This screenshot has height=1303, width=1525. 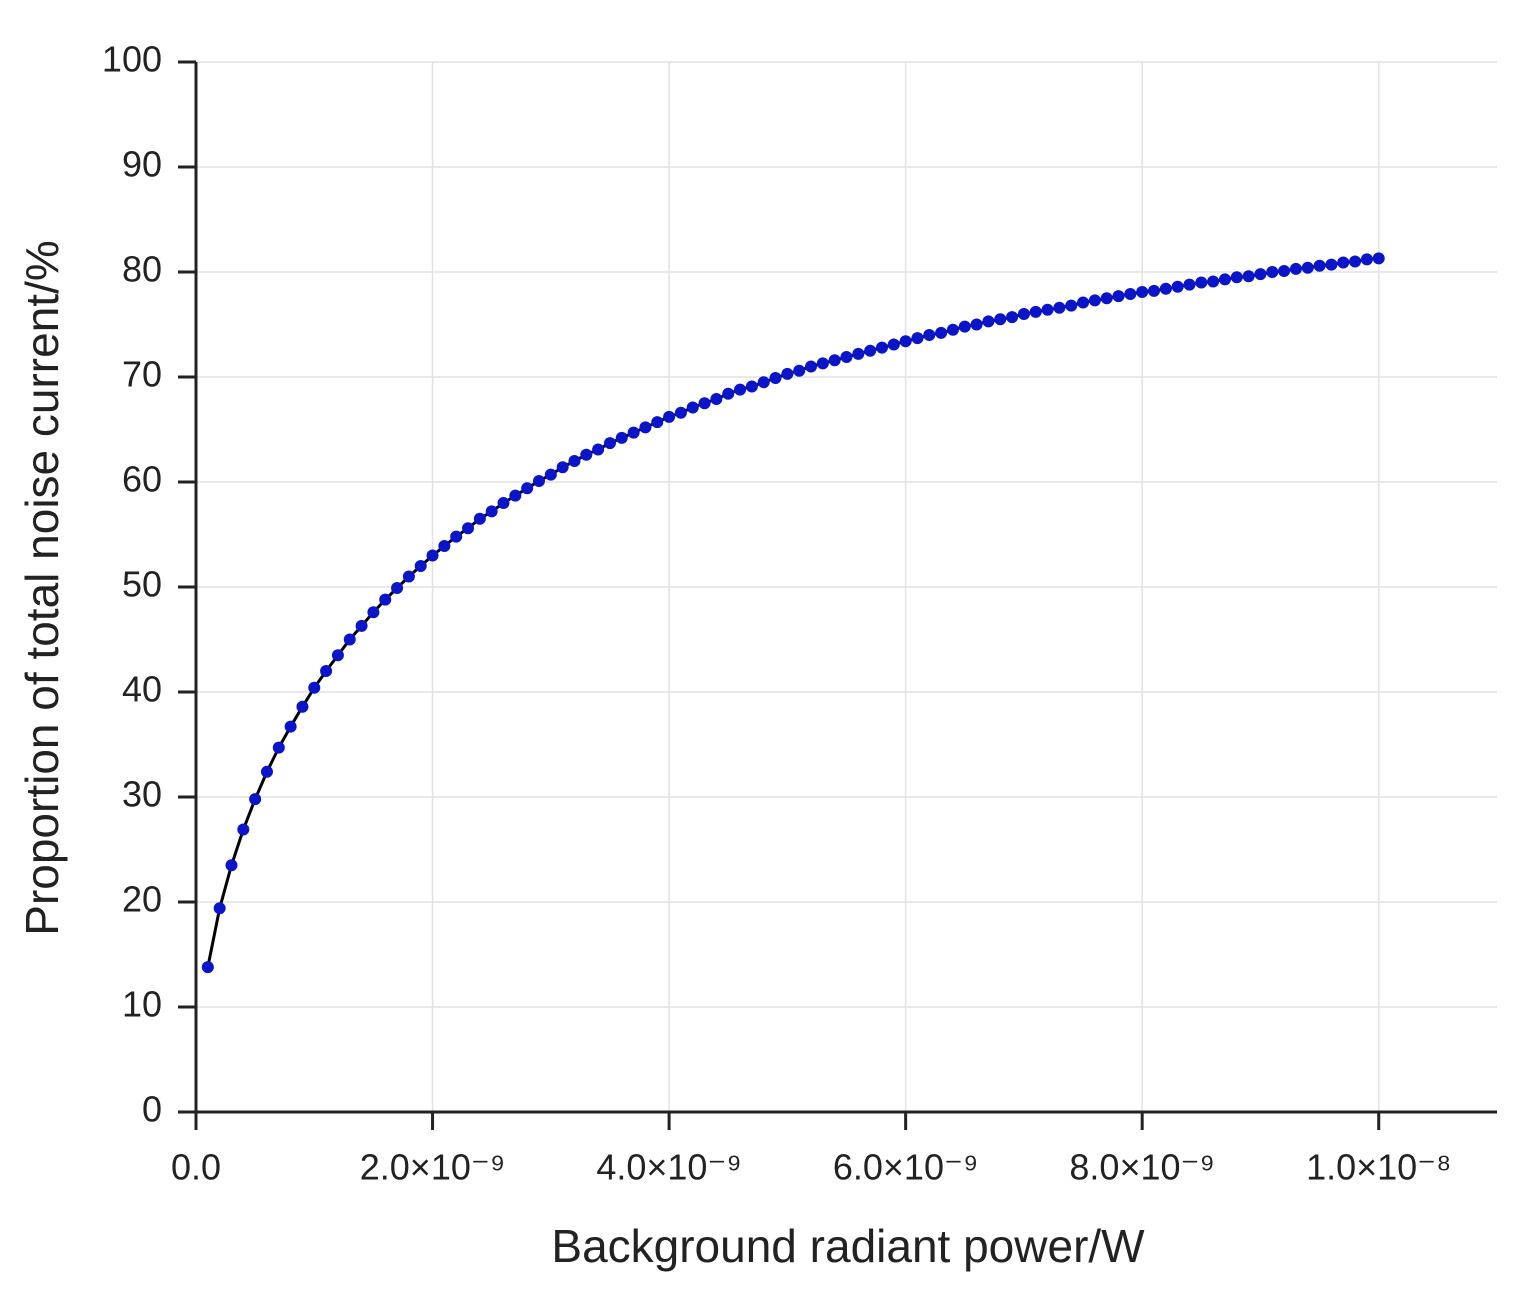 What do you see at coordinates (142, 1004) in the screenshot?
I see `y-tick-label: 10` at bounding box center [142, 1004].